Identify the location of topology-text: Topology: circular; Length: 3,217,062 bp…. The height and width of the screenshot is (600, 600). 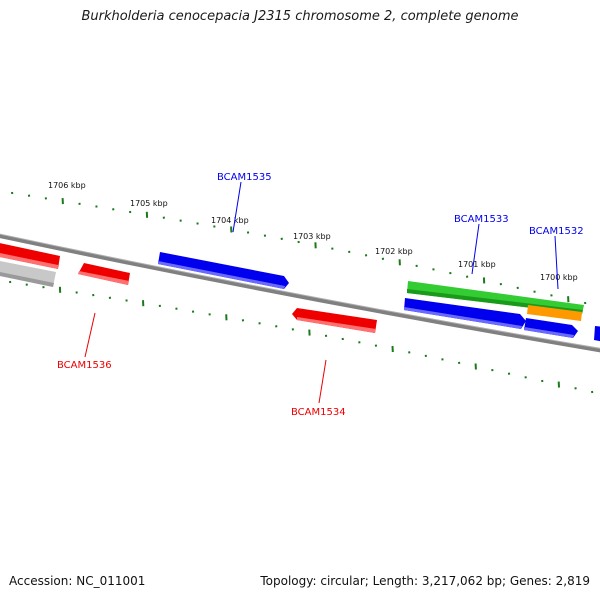
(425, 581).